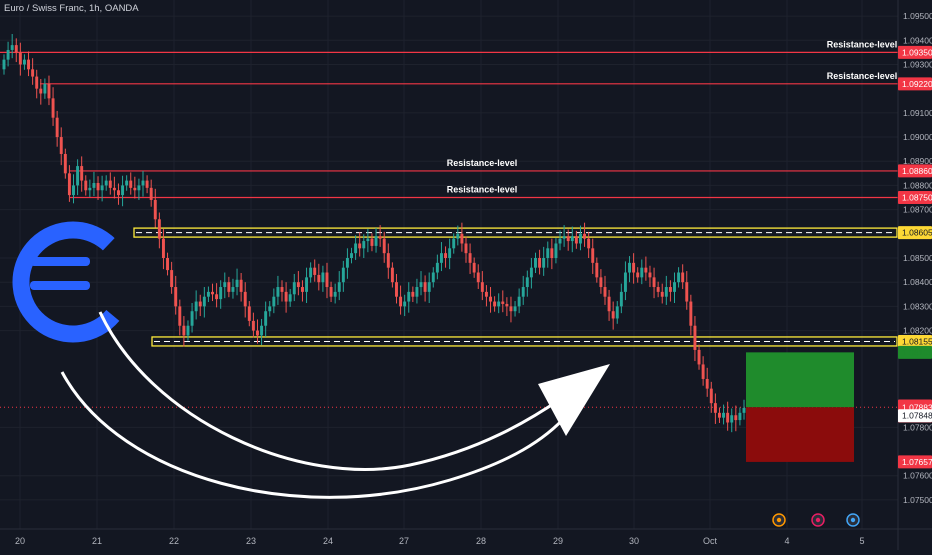 This screenshot has height=555, width=932. What do you see at coordinates (917, 258) in the screenshot?
I see `y-tick-label: 1.08500` at bounding box center [917, 258].